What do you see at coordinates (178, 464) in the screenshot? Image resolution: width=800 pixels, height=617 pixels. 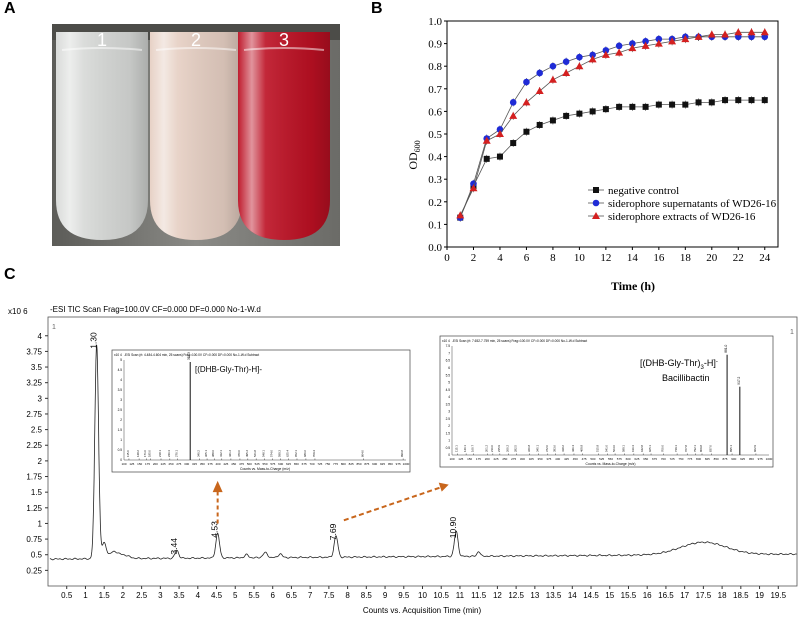 I see `inset-x-tick-label: 275` at bounding box center [178, 464].